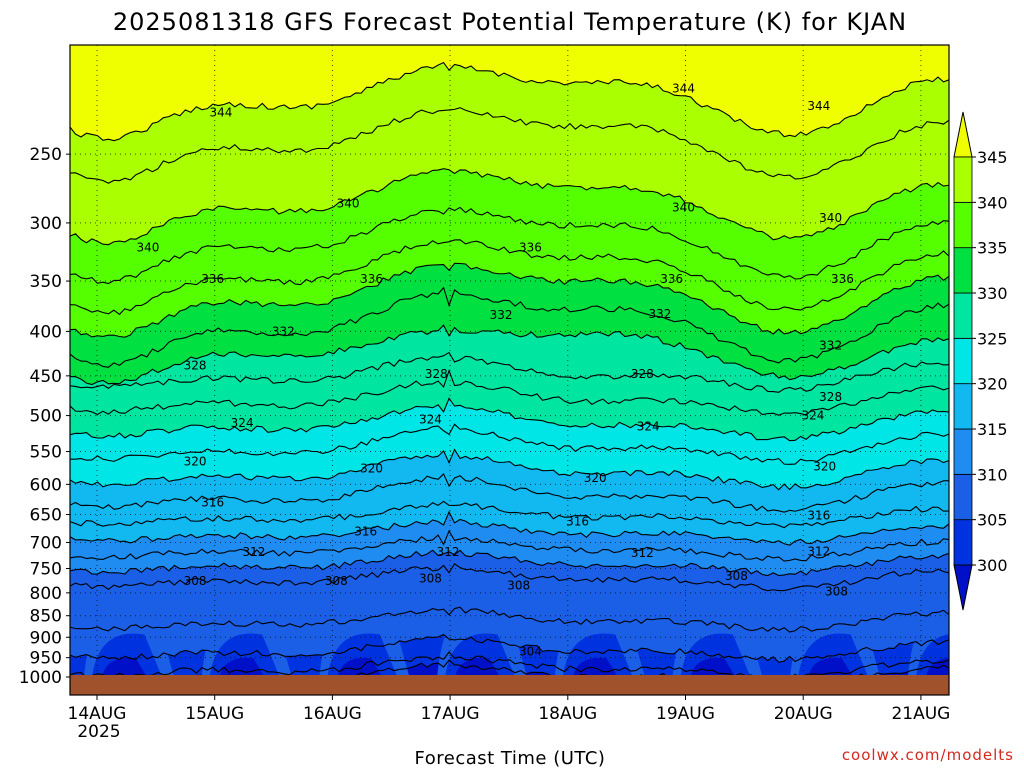 The height and width of the screenshot is (768, 1024). Describe the element at coordinates (46, 332) in the screenshot. I see `y-tick-label: 400` at that location.